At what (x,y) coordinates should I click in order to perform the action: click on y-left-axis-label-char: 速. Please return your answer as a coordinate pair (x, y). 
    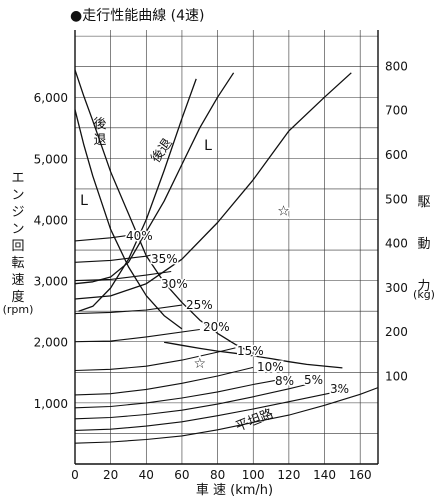
    Looking at the image, I should click on (17, 280).